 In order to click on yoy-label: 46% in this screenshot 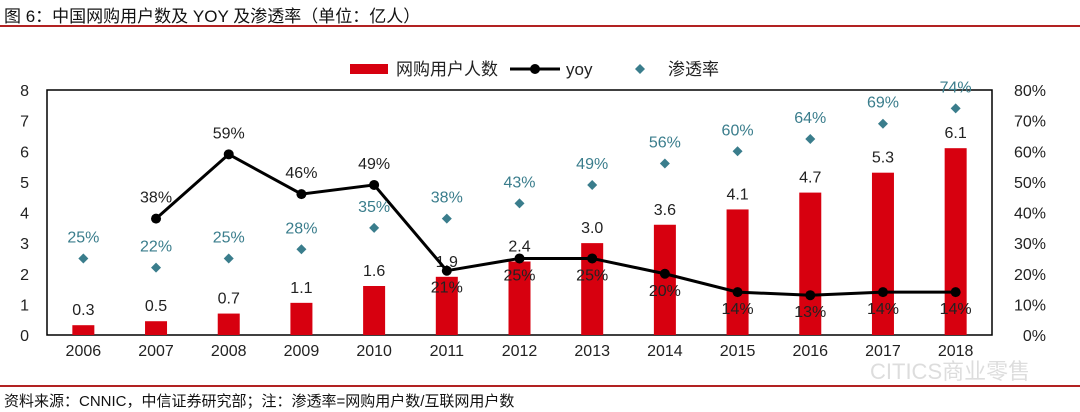, I will do `click(301, 173)`.